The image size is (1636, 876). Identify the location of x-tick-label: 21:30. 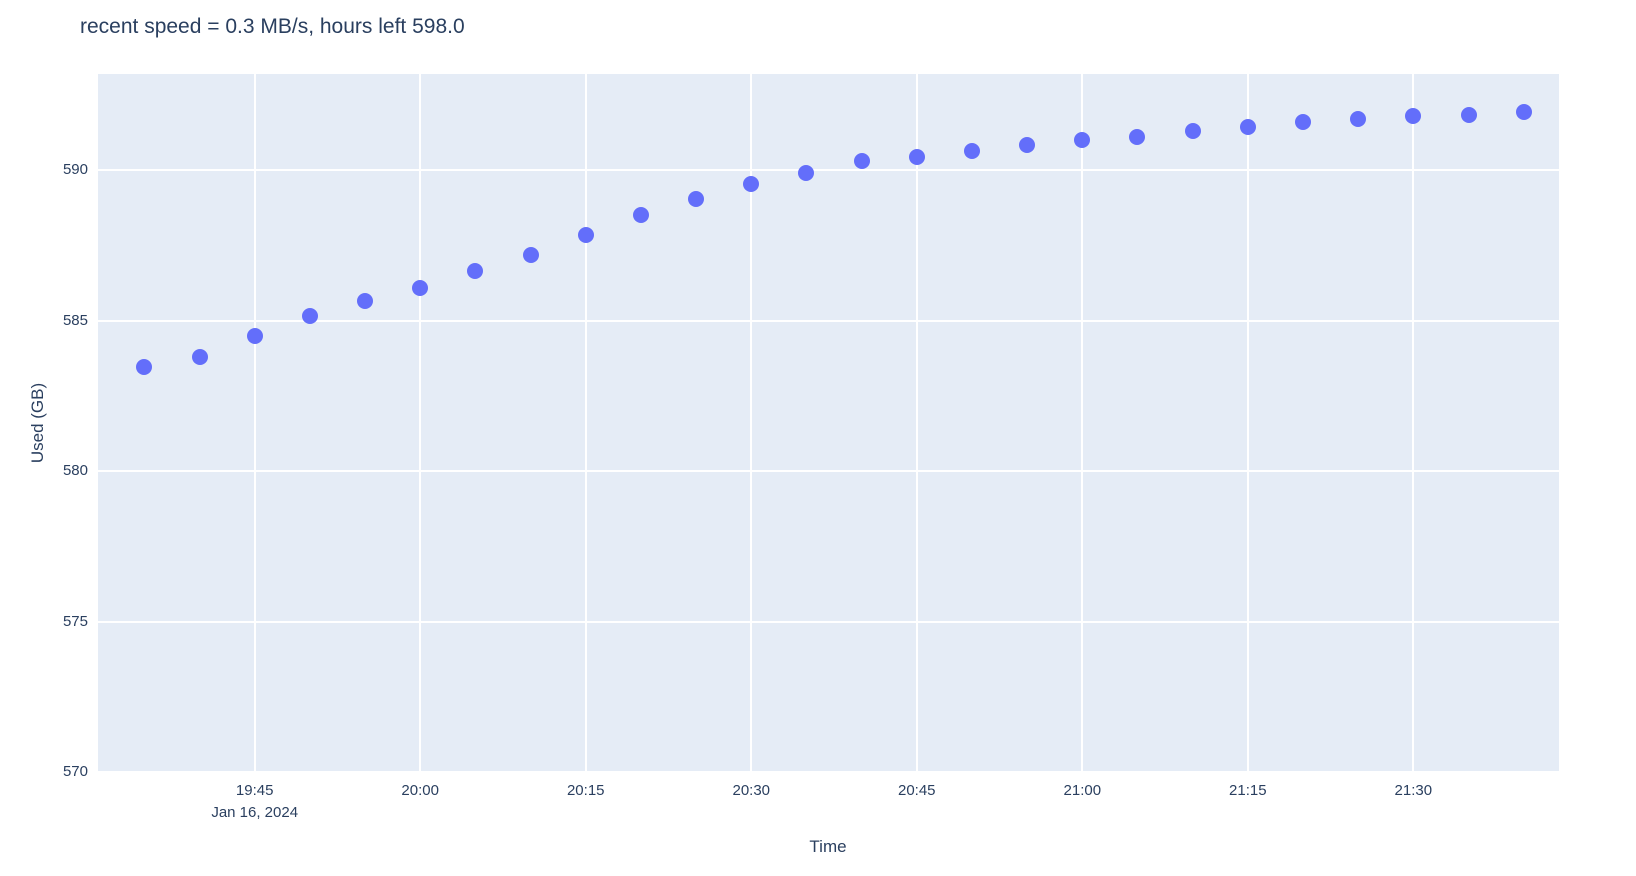
(1413, 790).